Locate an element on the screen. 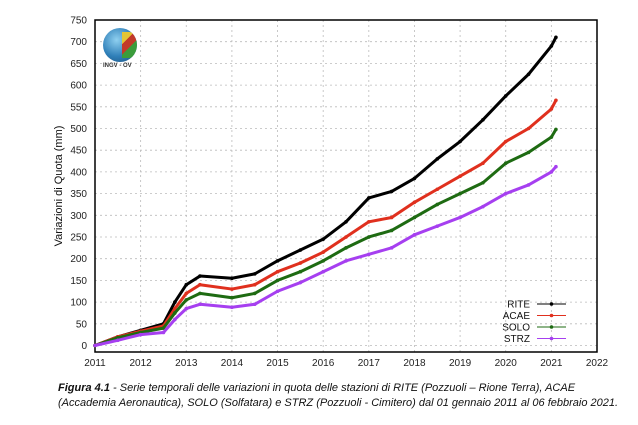  y-tick-label: 100 is located at coordinates (78, 303).